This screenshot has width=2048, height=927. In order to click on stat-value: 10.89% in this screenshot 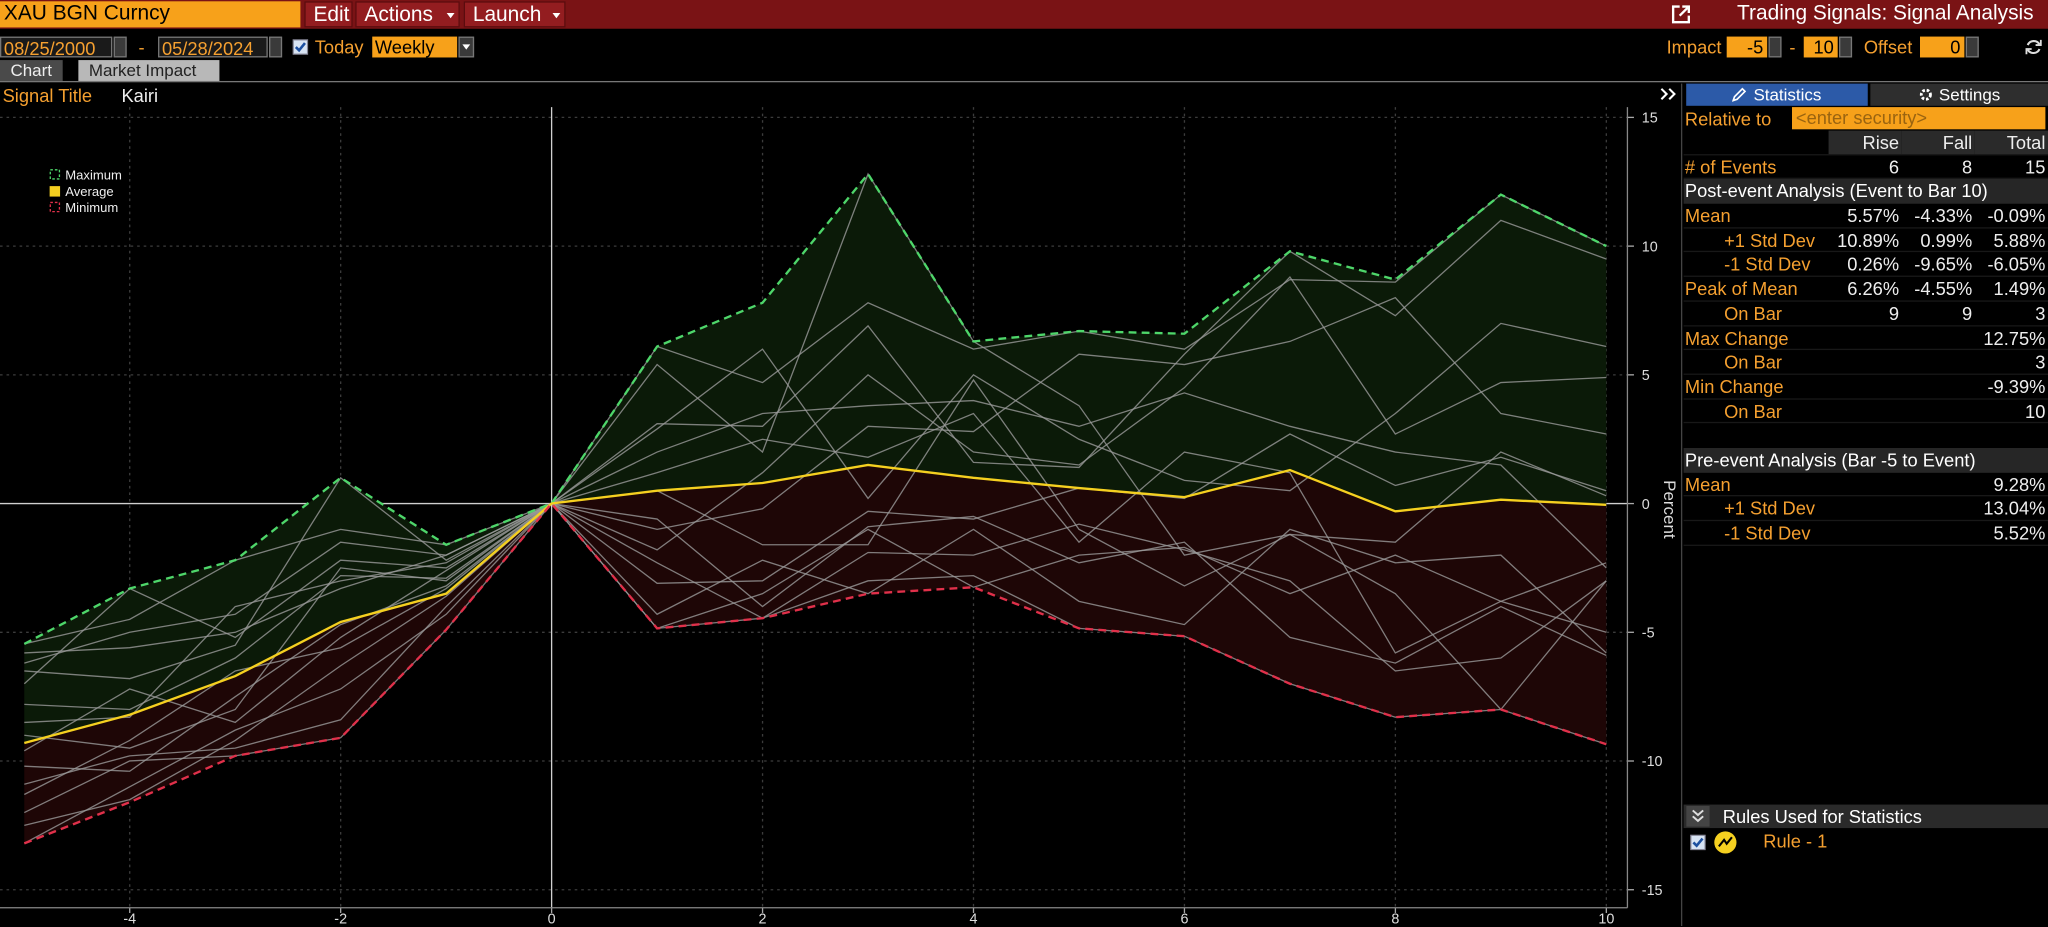, I will do `click(1868, 240)`.